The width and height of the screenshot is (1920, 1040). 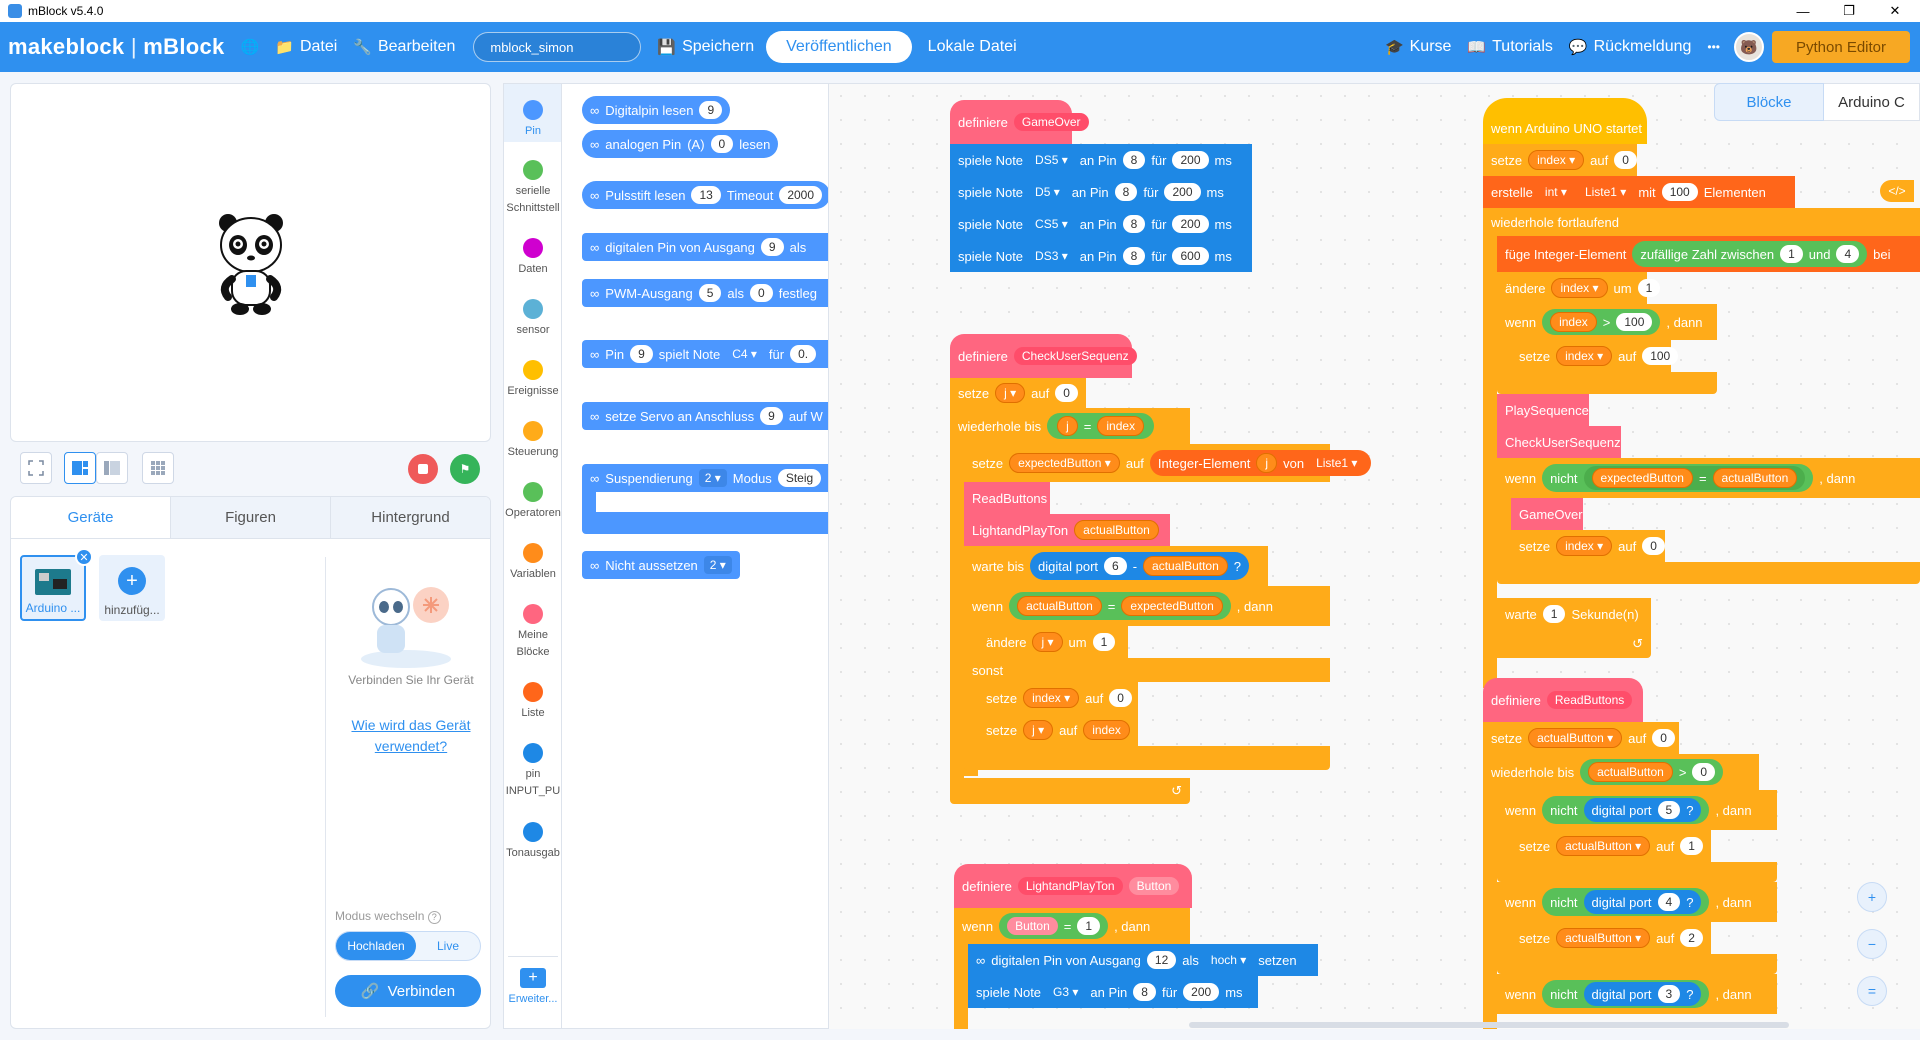 I want to click on palette-block-pulse-read: ∞ Pulsstift lesen 13 Timeout 2000, so click(x=705, y=195).